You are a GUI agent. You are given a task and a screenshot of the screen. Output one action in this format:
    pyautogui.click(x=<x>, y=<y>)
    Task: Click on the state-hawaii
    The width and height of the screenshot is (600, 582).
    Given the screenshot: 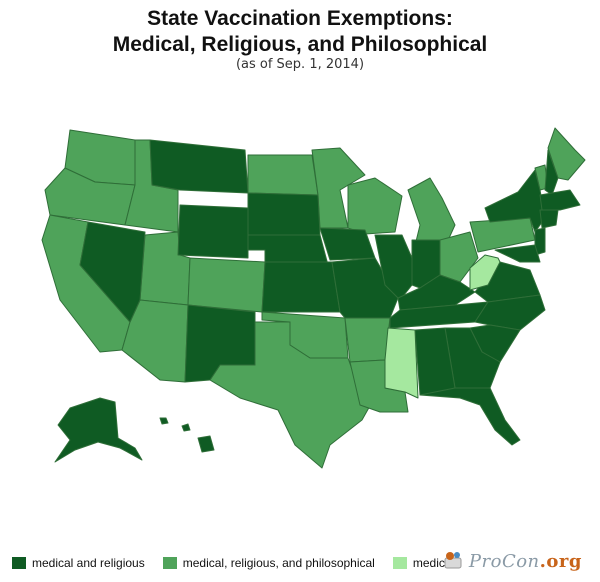 What is the action you would take?
    pyautogui.click(x=164, y=421)
    